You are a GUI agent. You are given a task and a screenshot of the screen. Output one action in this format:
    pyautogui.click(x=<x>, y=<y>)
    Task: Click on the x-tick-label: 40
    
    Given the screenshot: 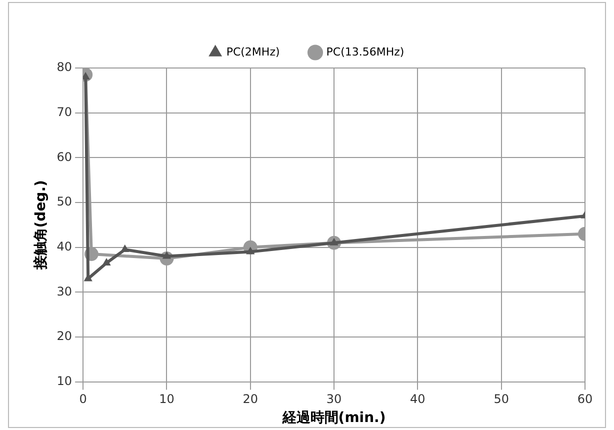 What is the action you would take?
    pyautogui.click(x=418, y=399)
    